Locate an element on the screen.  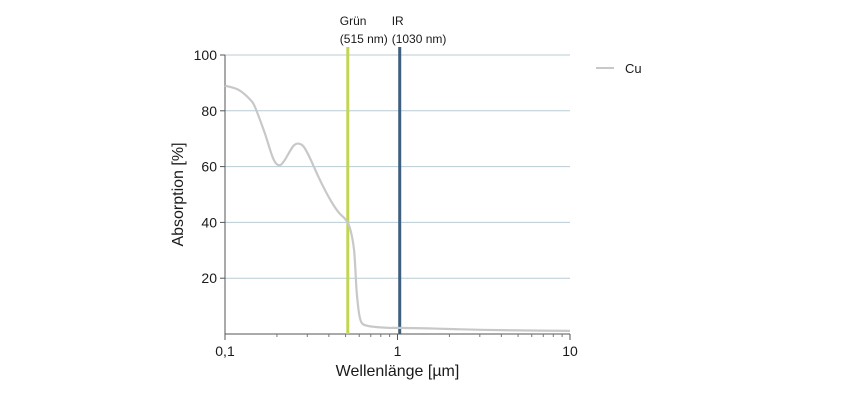
y-tick-label-40: 40 is located at coordinates (209, 222).